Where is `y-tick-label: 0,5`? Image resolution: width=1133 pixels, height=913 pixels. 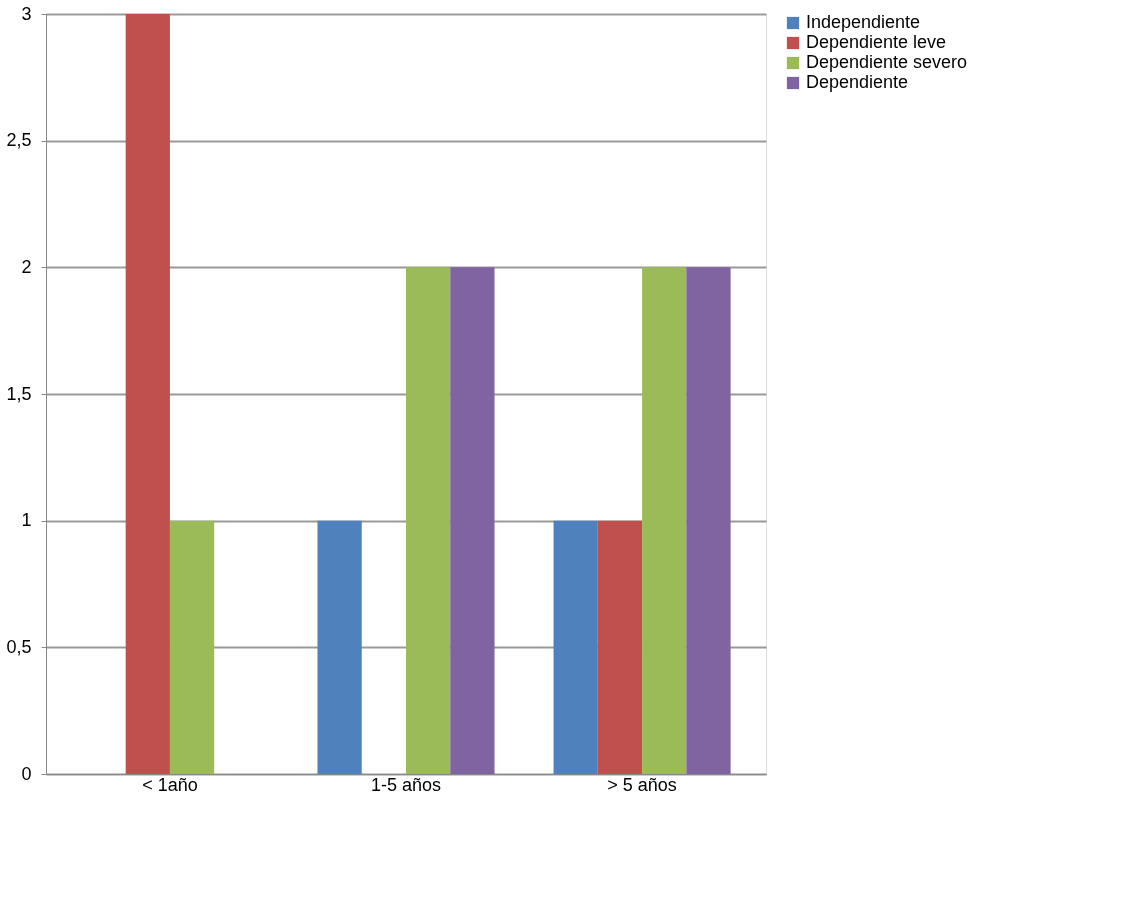 y-tick-label: 0,5 is located at coordinates (19, 646).